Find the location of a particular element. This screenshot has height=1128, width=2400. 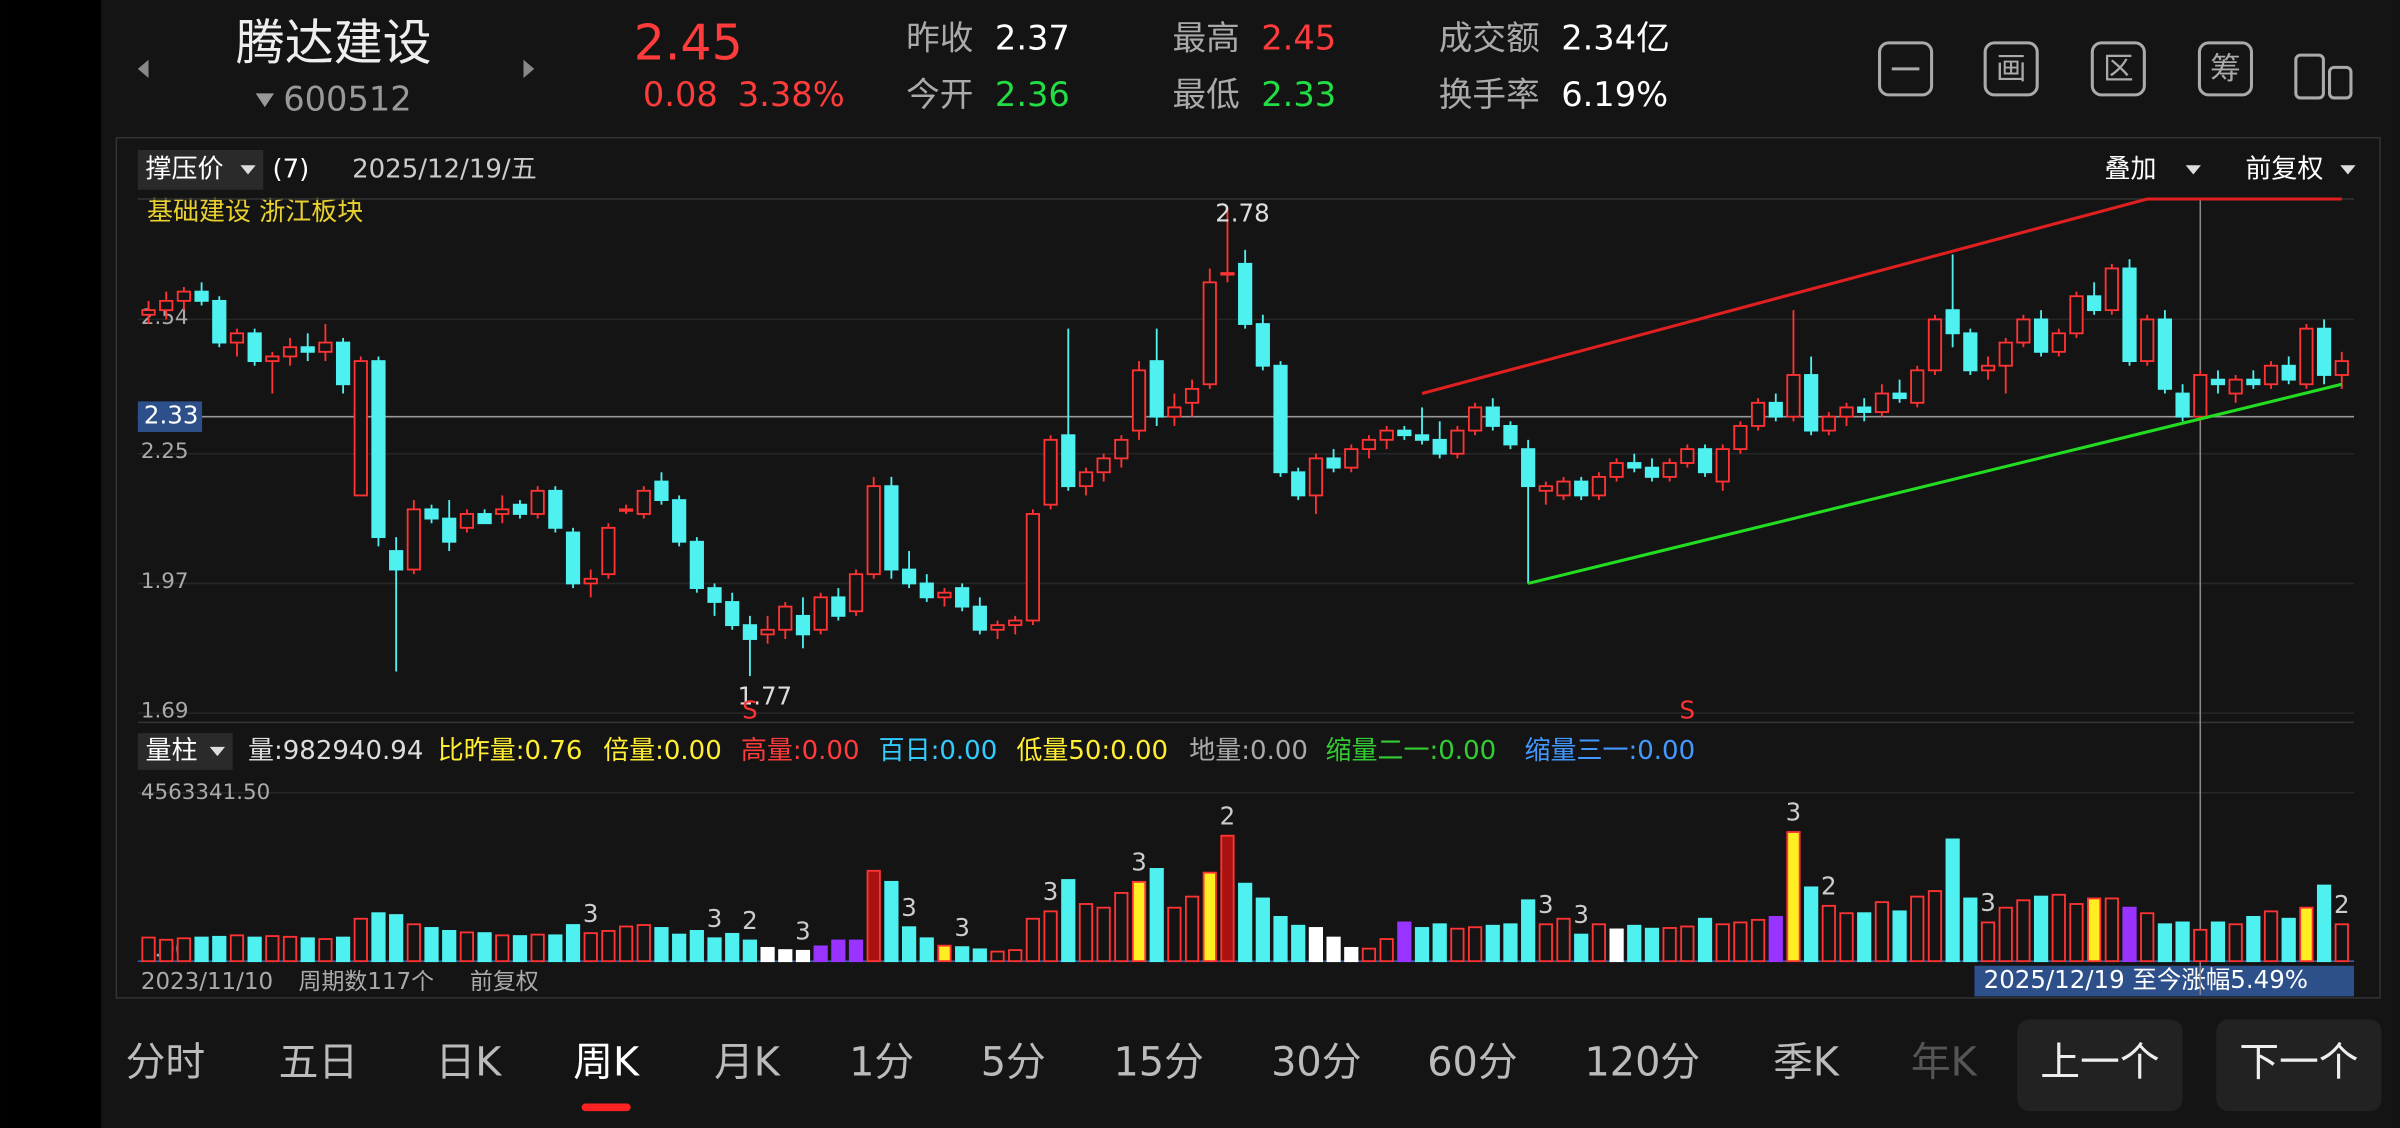

indicator-box is located at coordinates (200, 169).